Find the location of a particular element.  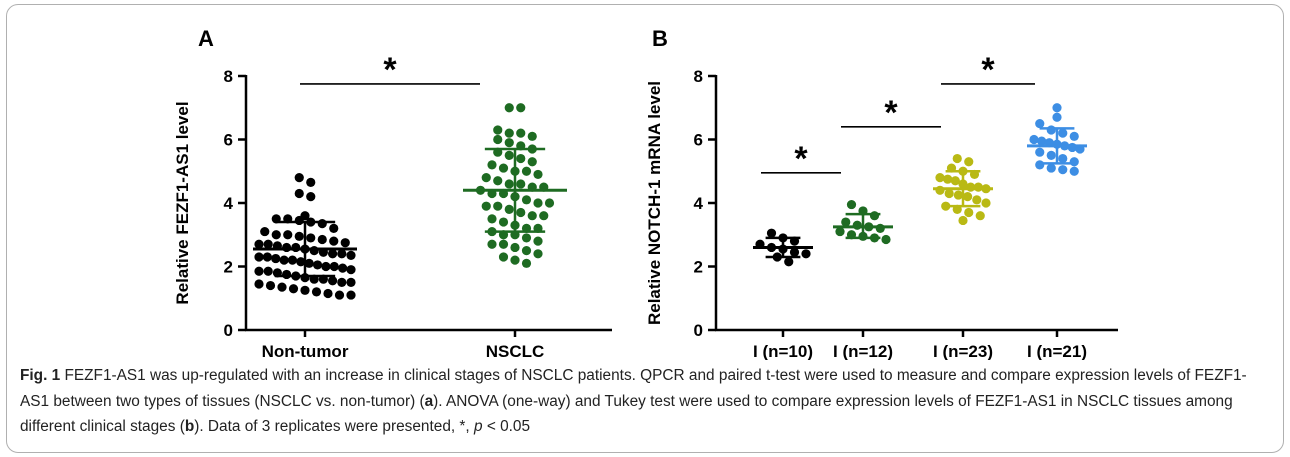

x-tick-label: I (n=21) is located at coordinates (1057, 351).